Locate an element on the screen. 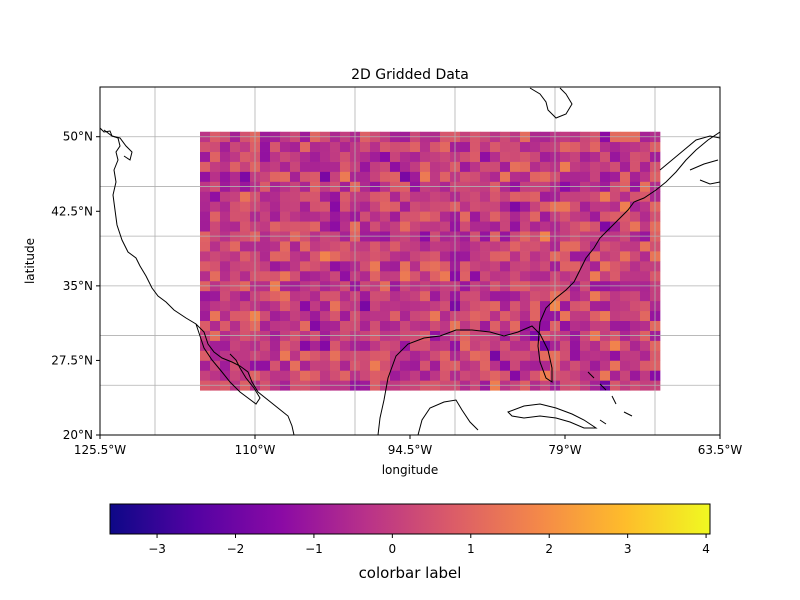  colorbar-label: colorbar label is located at coordinates (410, 573).